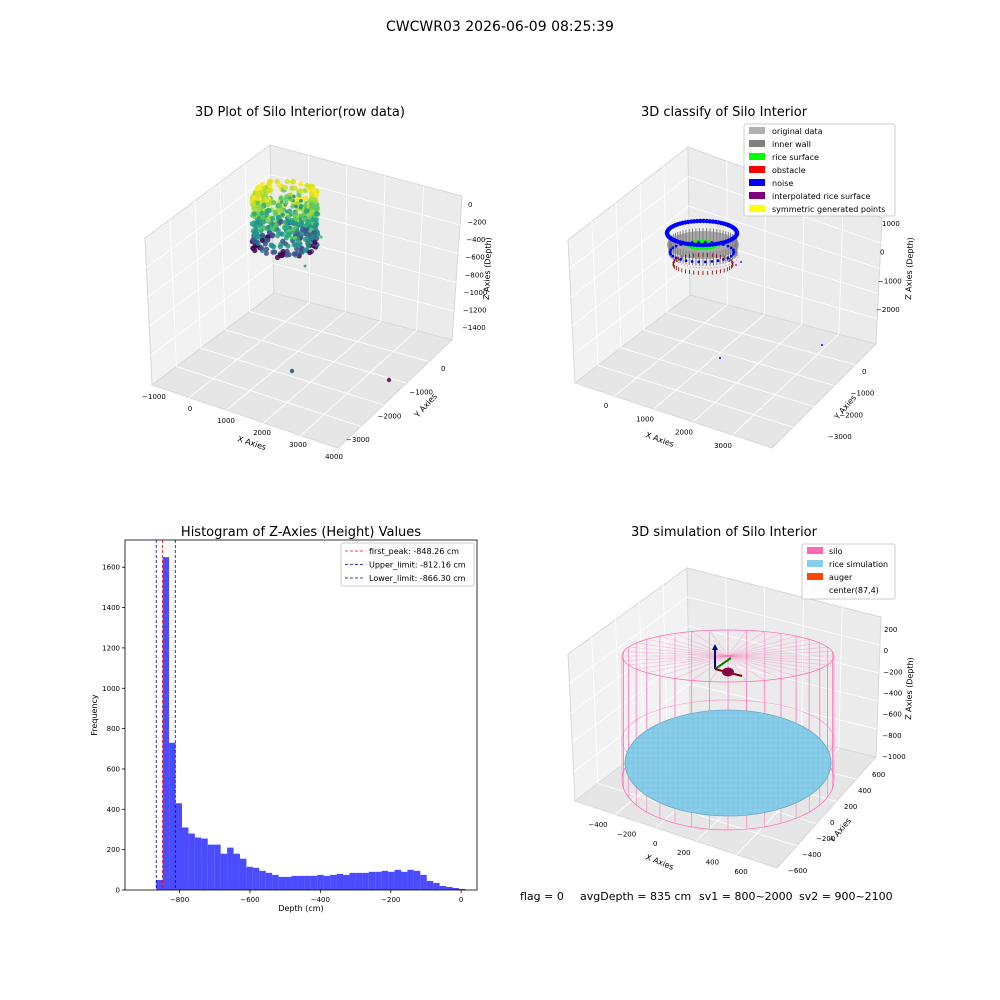 The height and width of the screenshot is (1000, 1000). I want to click on raw-data-outliers, so click(340, 309).